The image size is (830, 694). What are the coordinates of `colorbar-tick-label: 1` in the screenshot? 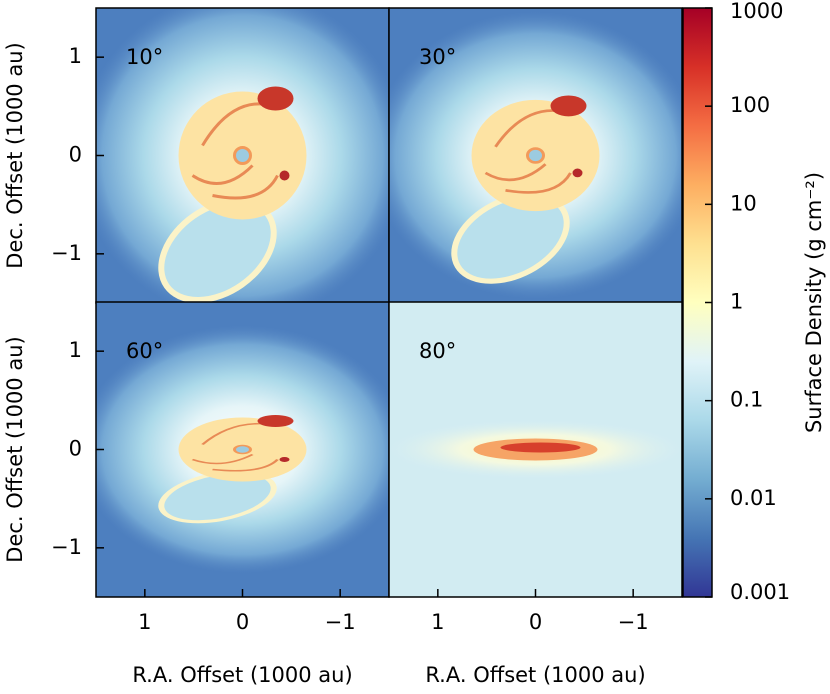 It's located at (736, 302).